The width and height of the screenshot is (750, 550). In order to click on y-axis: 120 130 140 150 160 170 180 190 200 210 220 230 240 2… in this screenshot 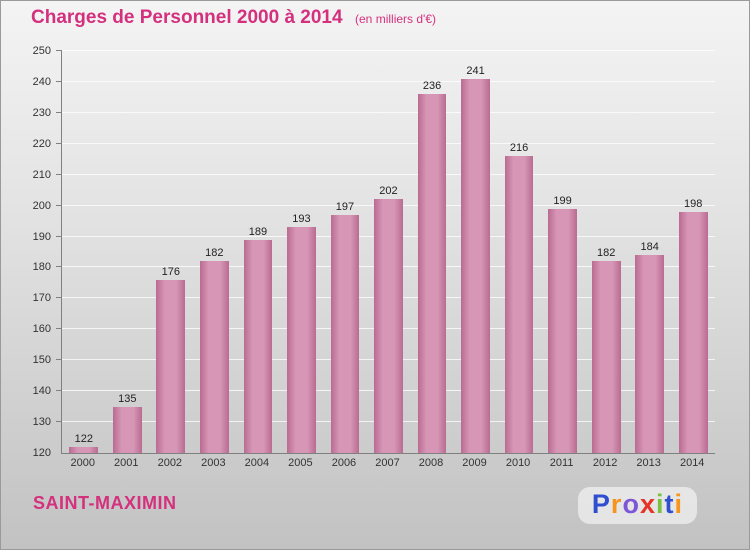, I will do `click(29, 252)`.